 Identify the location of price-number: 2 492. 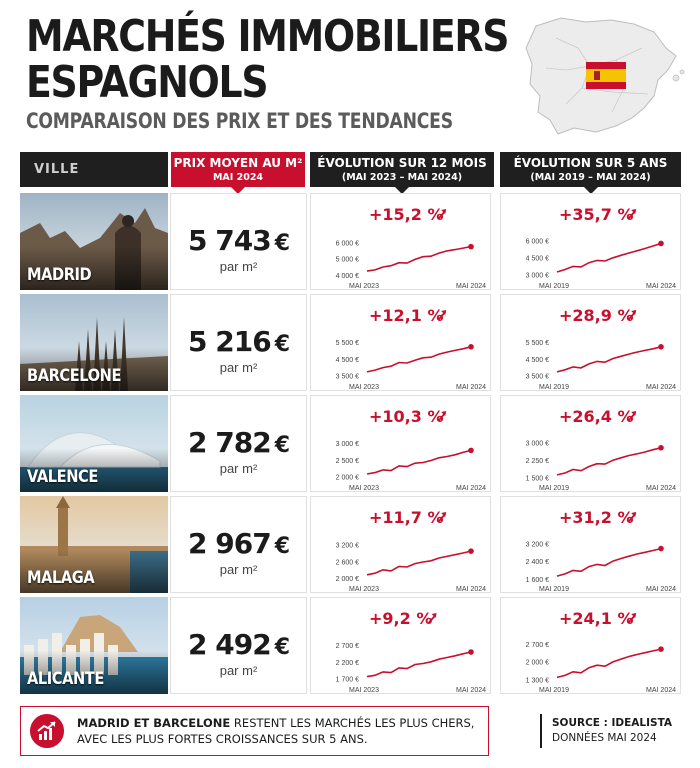
(230, 644).